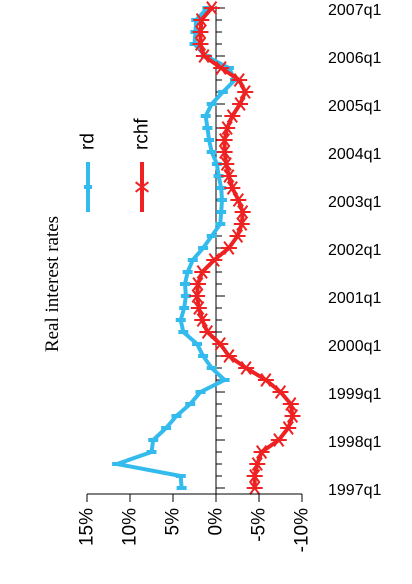 This screenshot has width=412, height=584. What do you see at coordinates (354, 346) in the screenshot?
I see `time-tick-label: 2000q1` at bounding box center [354, 346].